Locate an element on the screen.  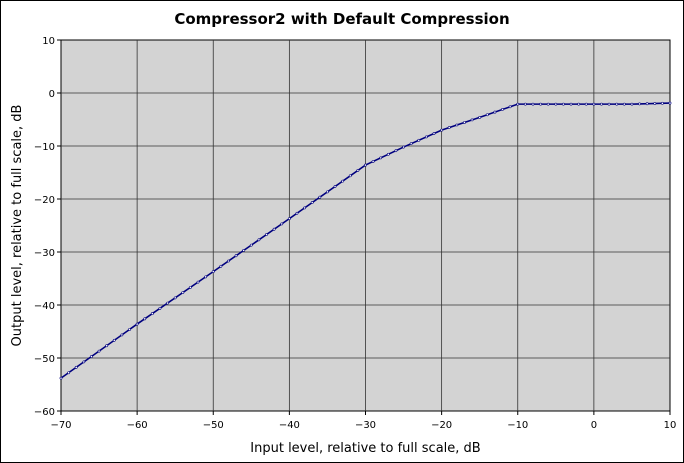
chart-title: Compressor2 with Default Compression is located at coordinates (341, 19).